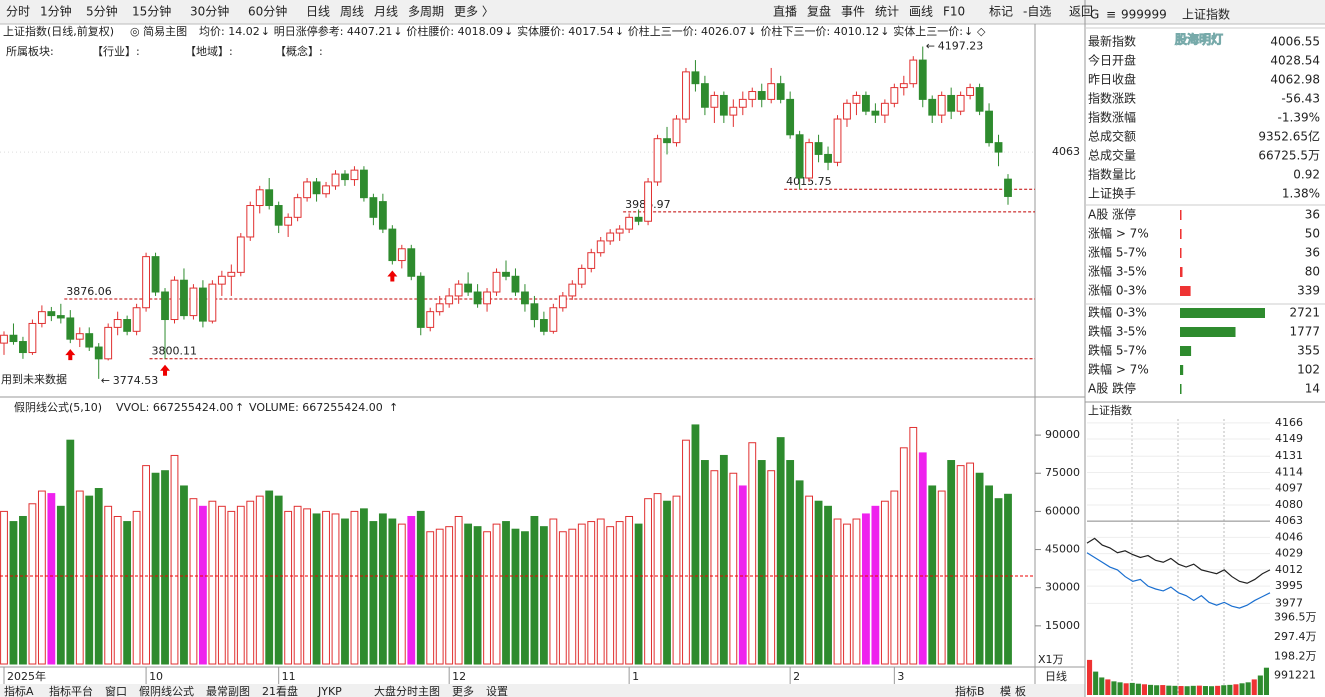 This screenshot has width=1325, height=697. Describe the element at coordinates (887, 12) in the screenshot. I see `toolbar-button: 统计` at that location.